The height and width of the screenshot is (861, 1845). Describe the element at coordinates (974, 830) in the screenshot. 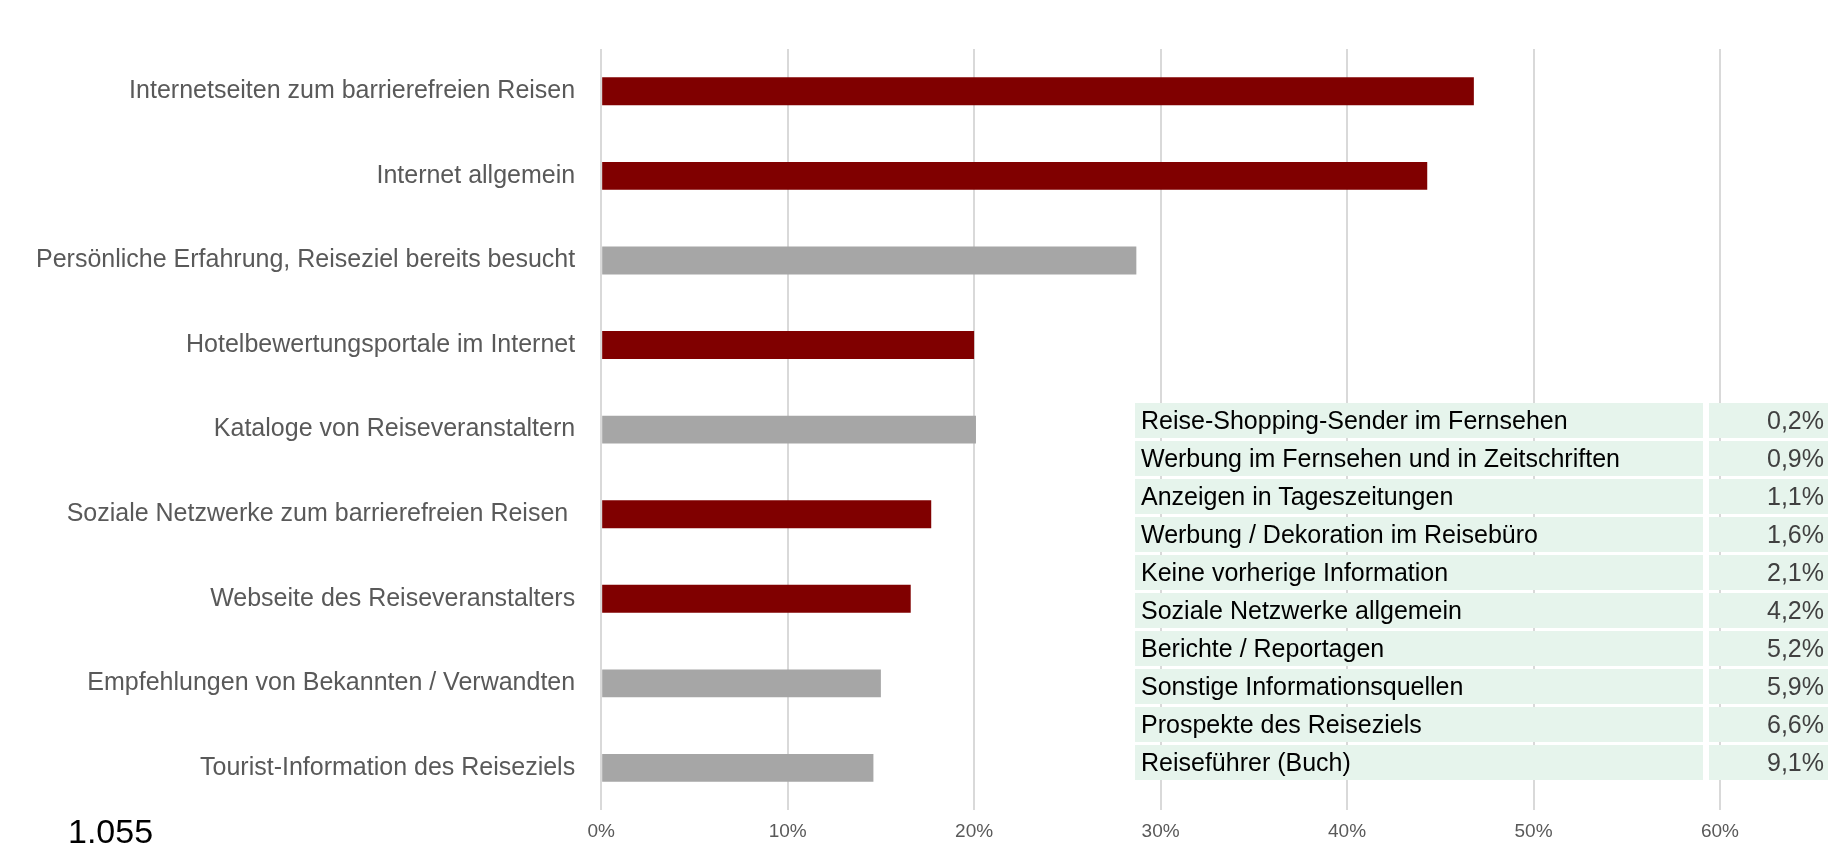

I see `x-tick-label: 20%` at that location.